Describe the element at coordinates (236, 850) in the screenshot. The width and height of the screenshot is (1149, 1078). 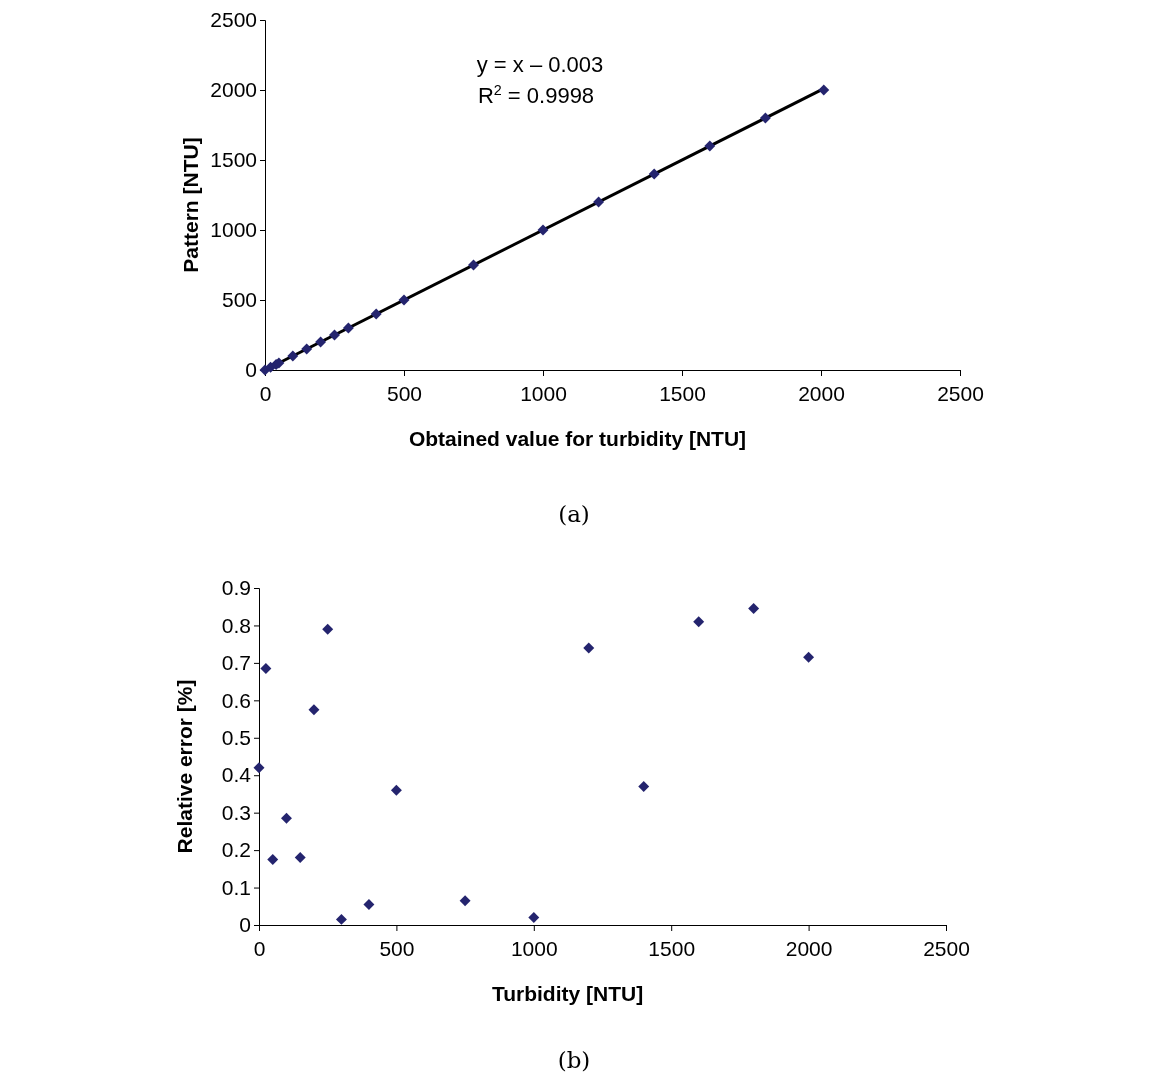
I see `y-tick-label: 0.2` at that location.